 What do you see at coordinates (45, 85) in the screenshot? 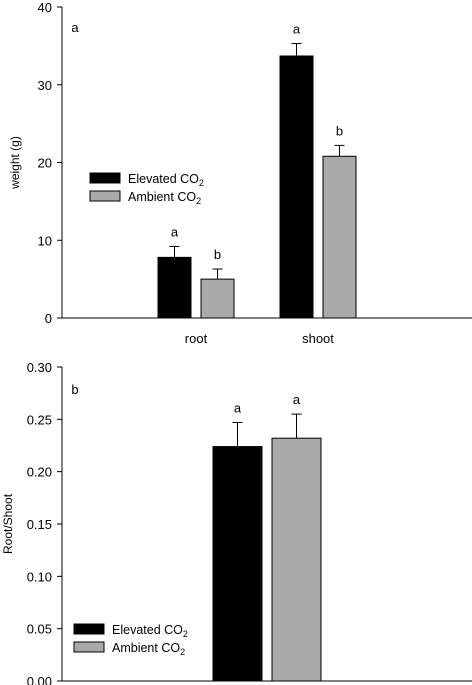
I see `y-tick-label: 30` at bounding box center [45, 85].